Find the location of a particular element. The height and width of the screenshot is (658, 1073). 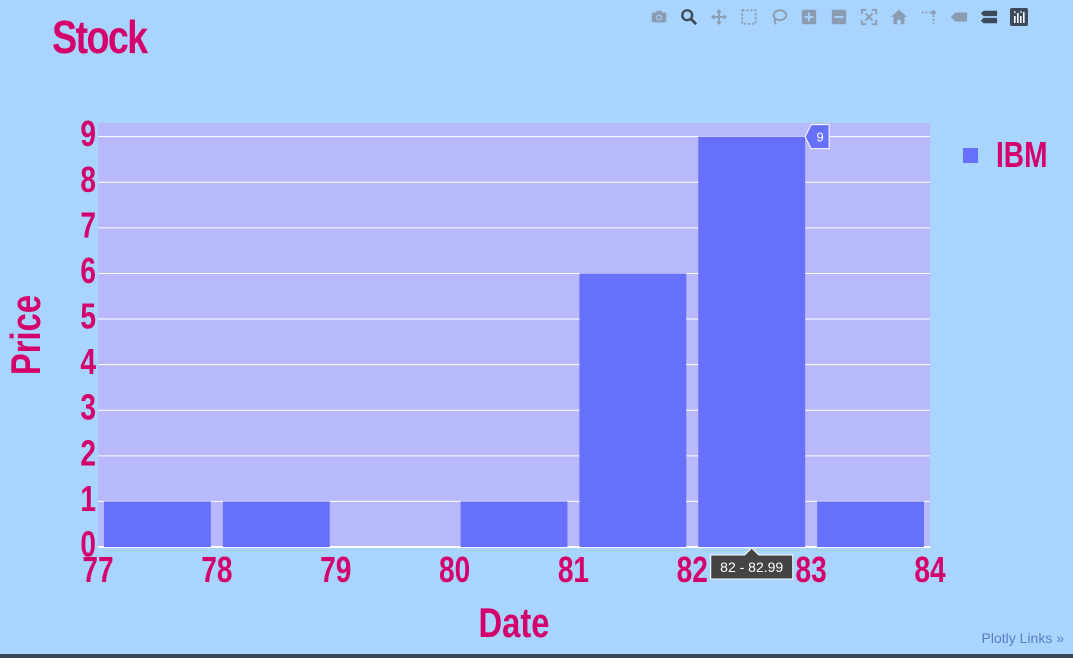

hover-closest-icon is located at coordinates (959, 17).